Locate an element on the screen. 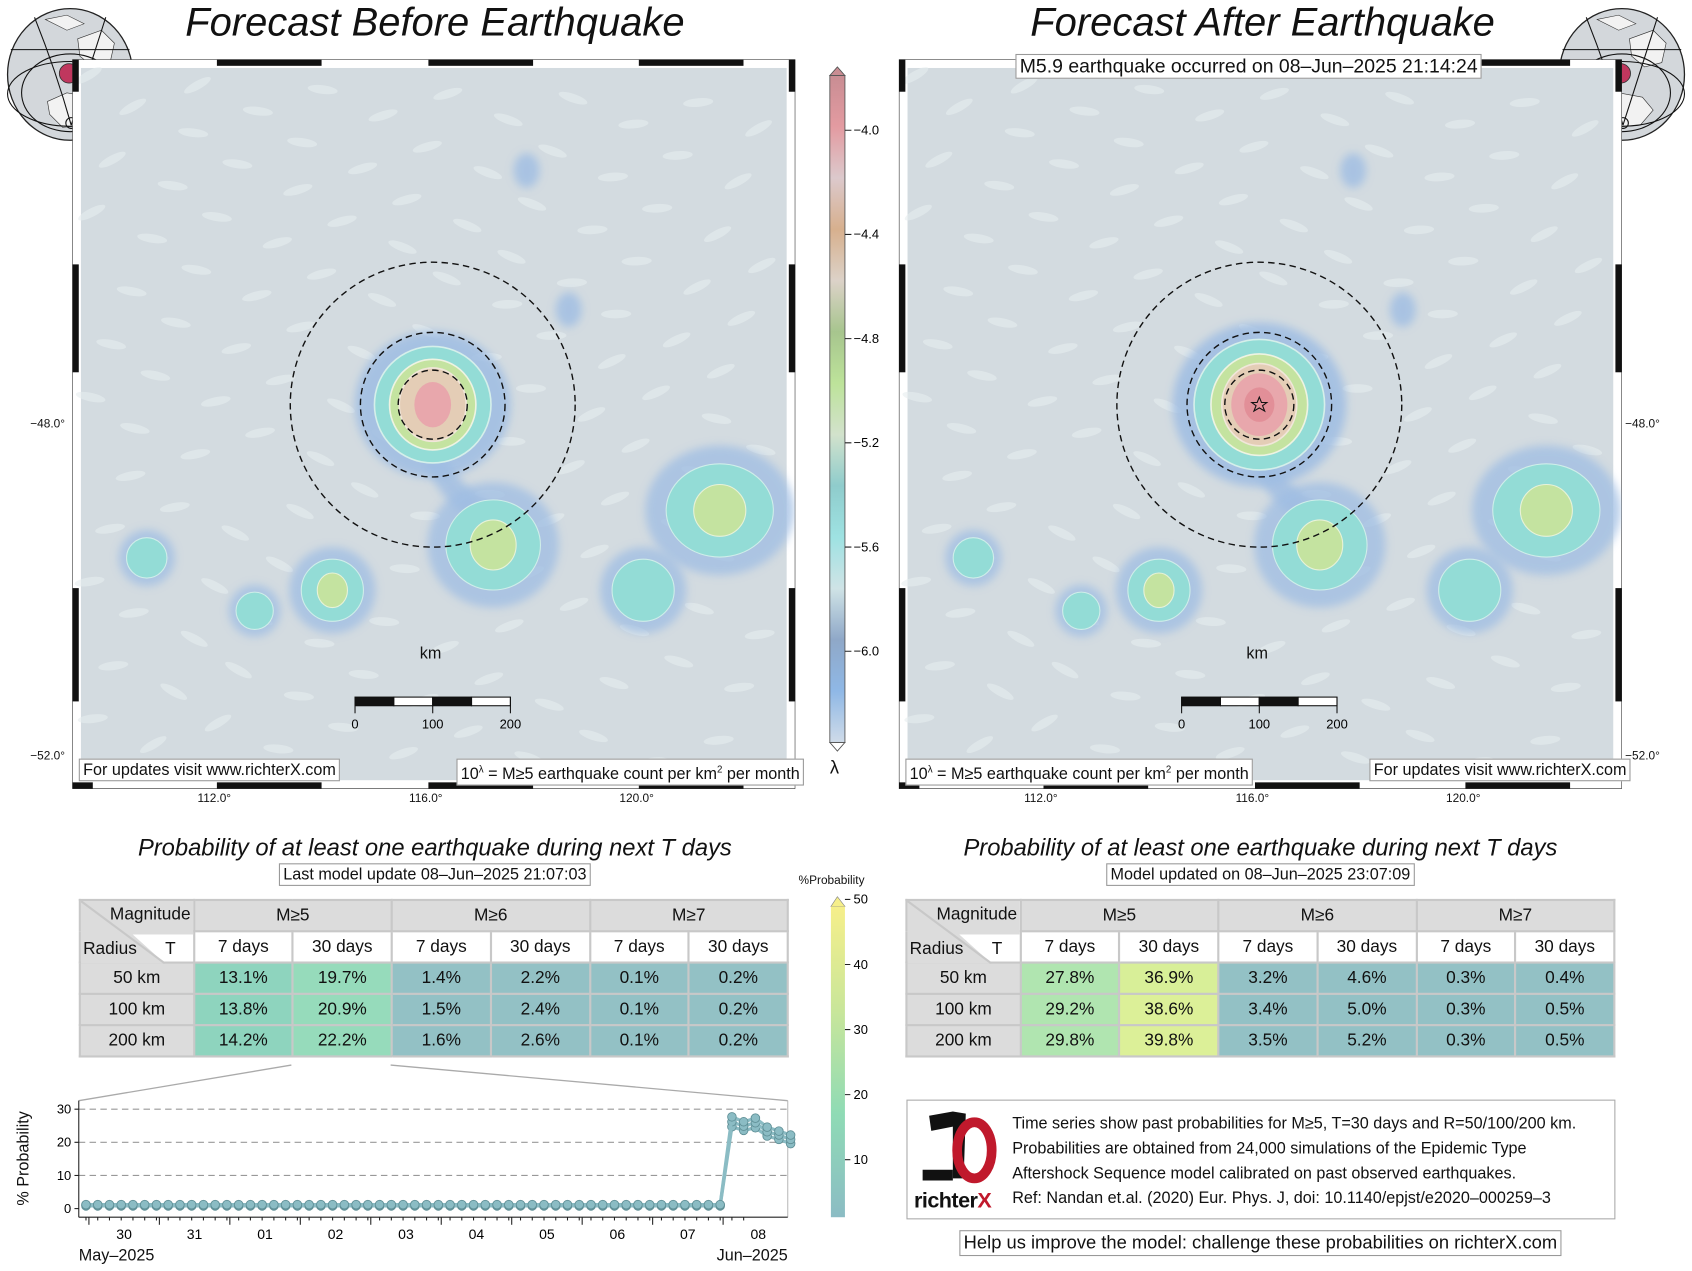  magnitude-header: M≥5 is located at coordinates (1119, 915).